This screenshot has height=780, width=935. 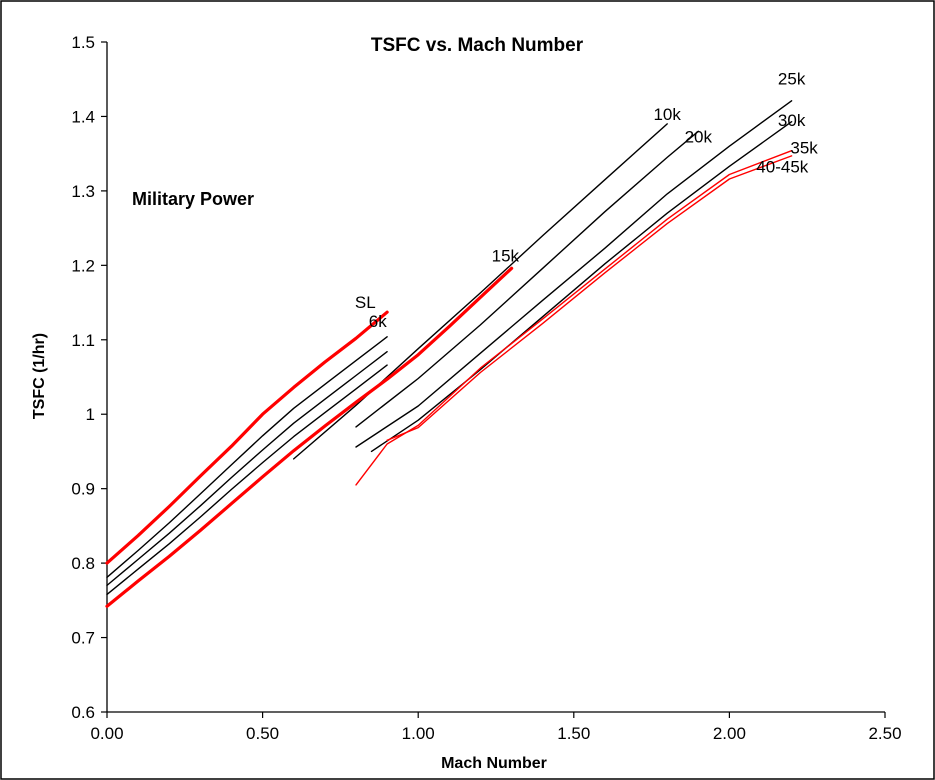 What do you see at coordinates (83, 712) in the screenshot?
I see `y-tick-label: 0.6` at bounding box center [83, 712].